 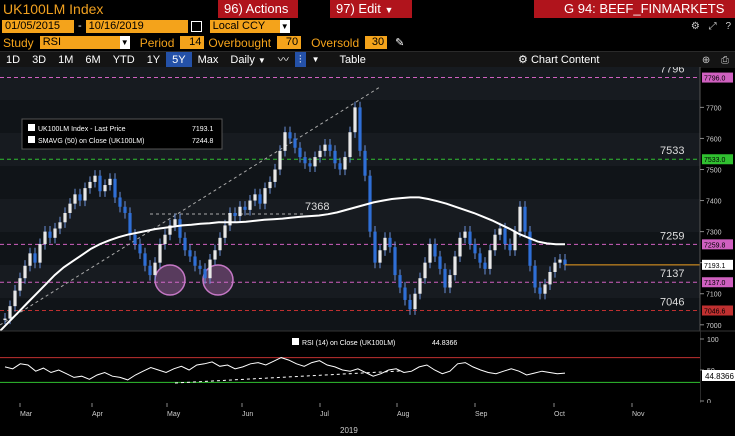 I want to click on candle-chart-icon: ⫶, so click(x=300, y=60).